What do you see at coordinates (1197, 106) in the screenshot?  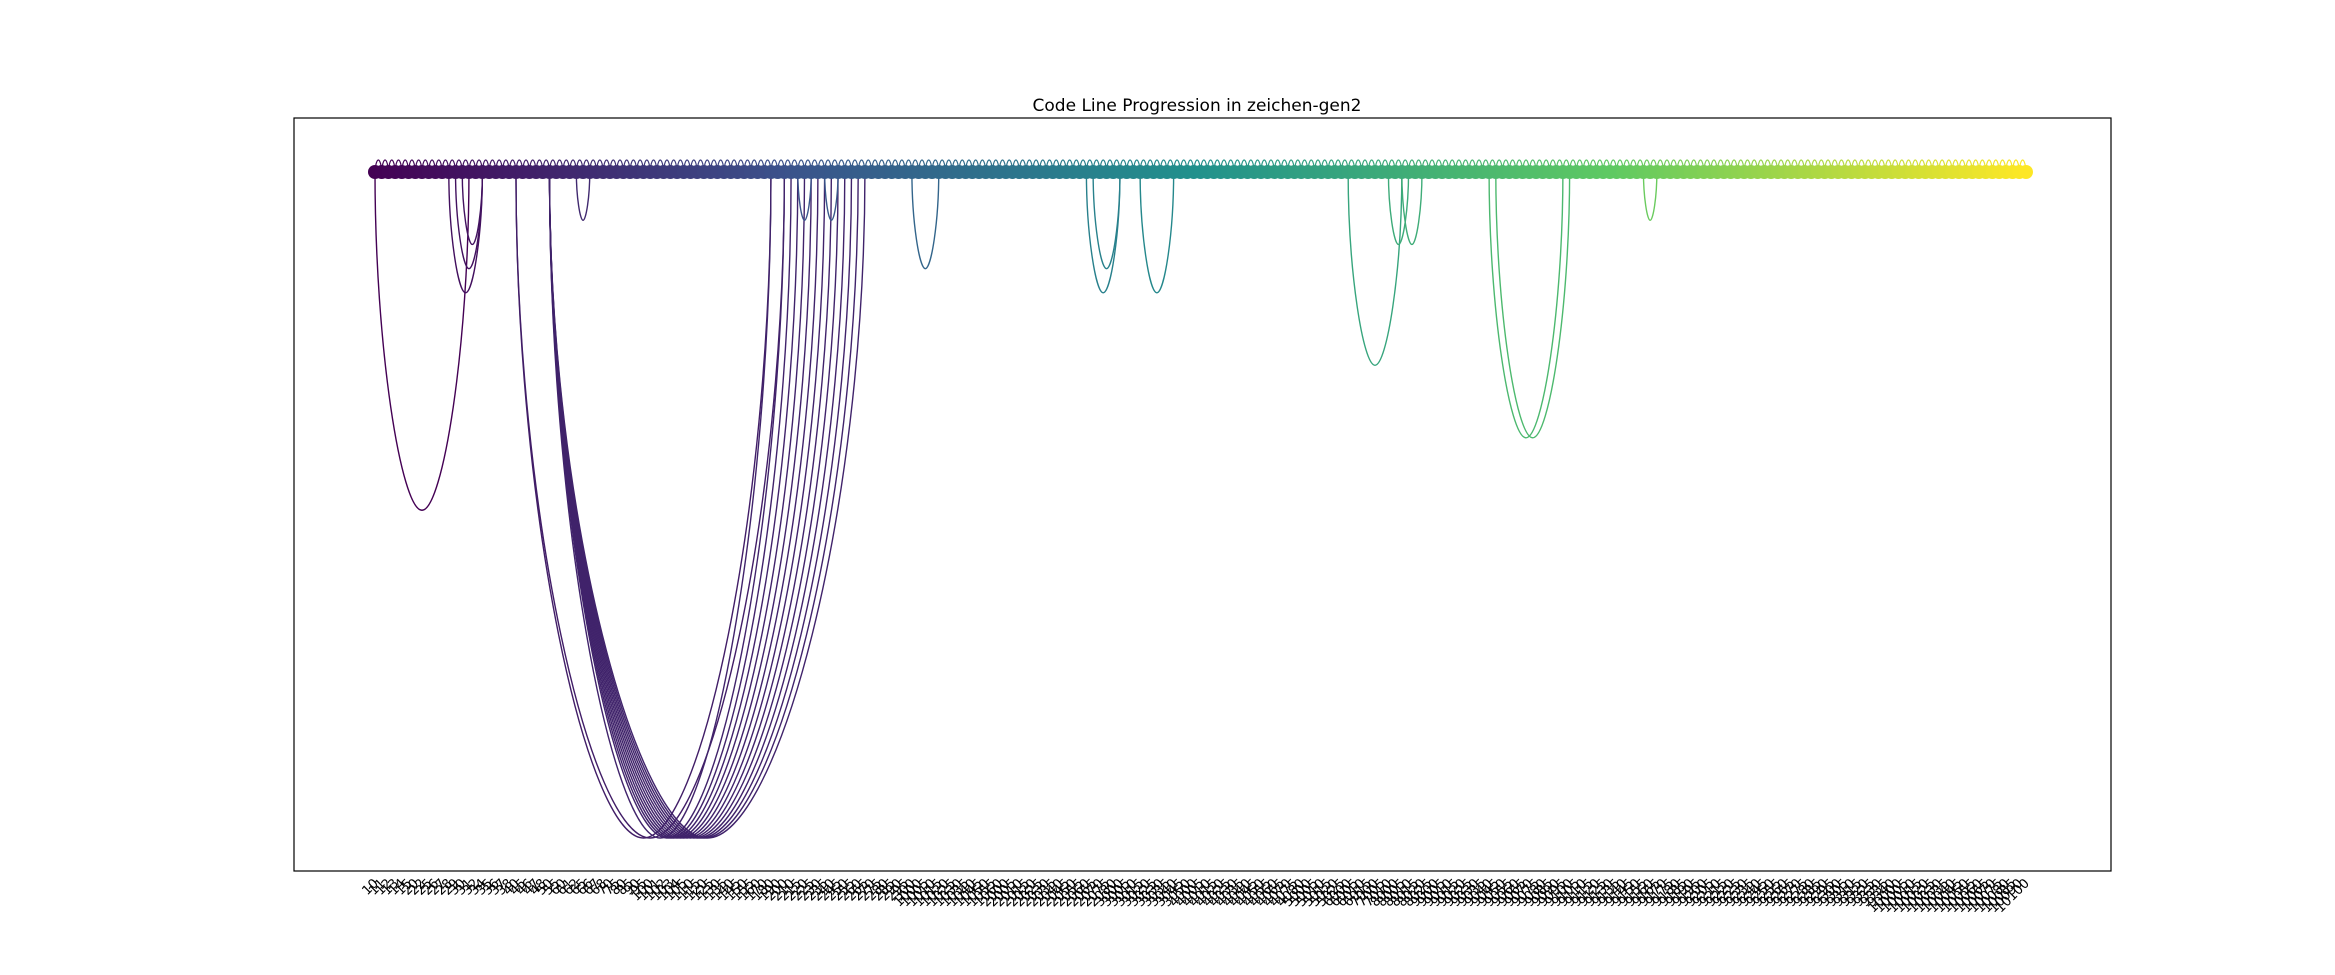 I see `chart-title: Code Line Progression in zeichen-gen2` at bounding box center [1197, 106].